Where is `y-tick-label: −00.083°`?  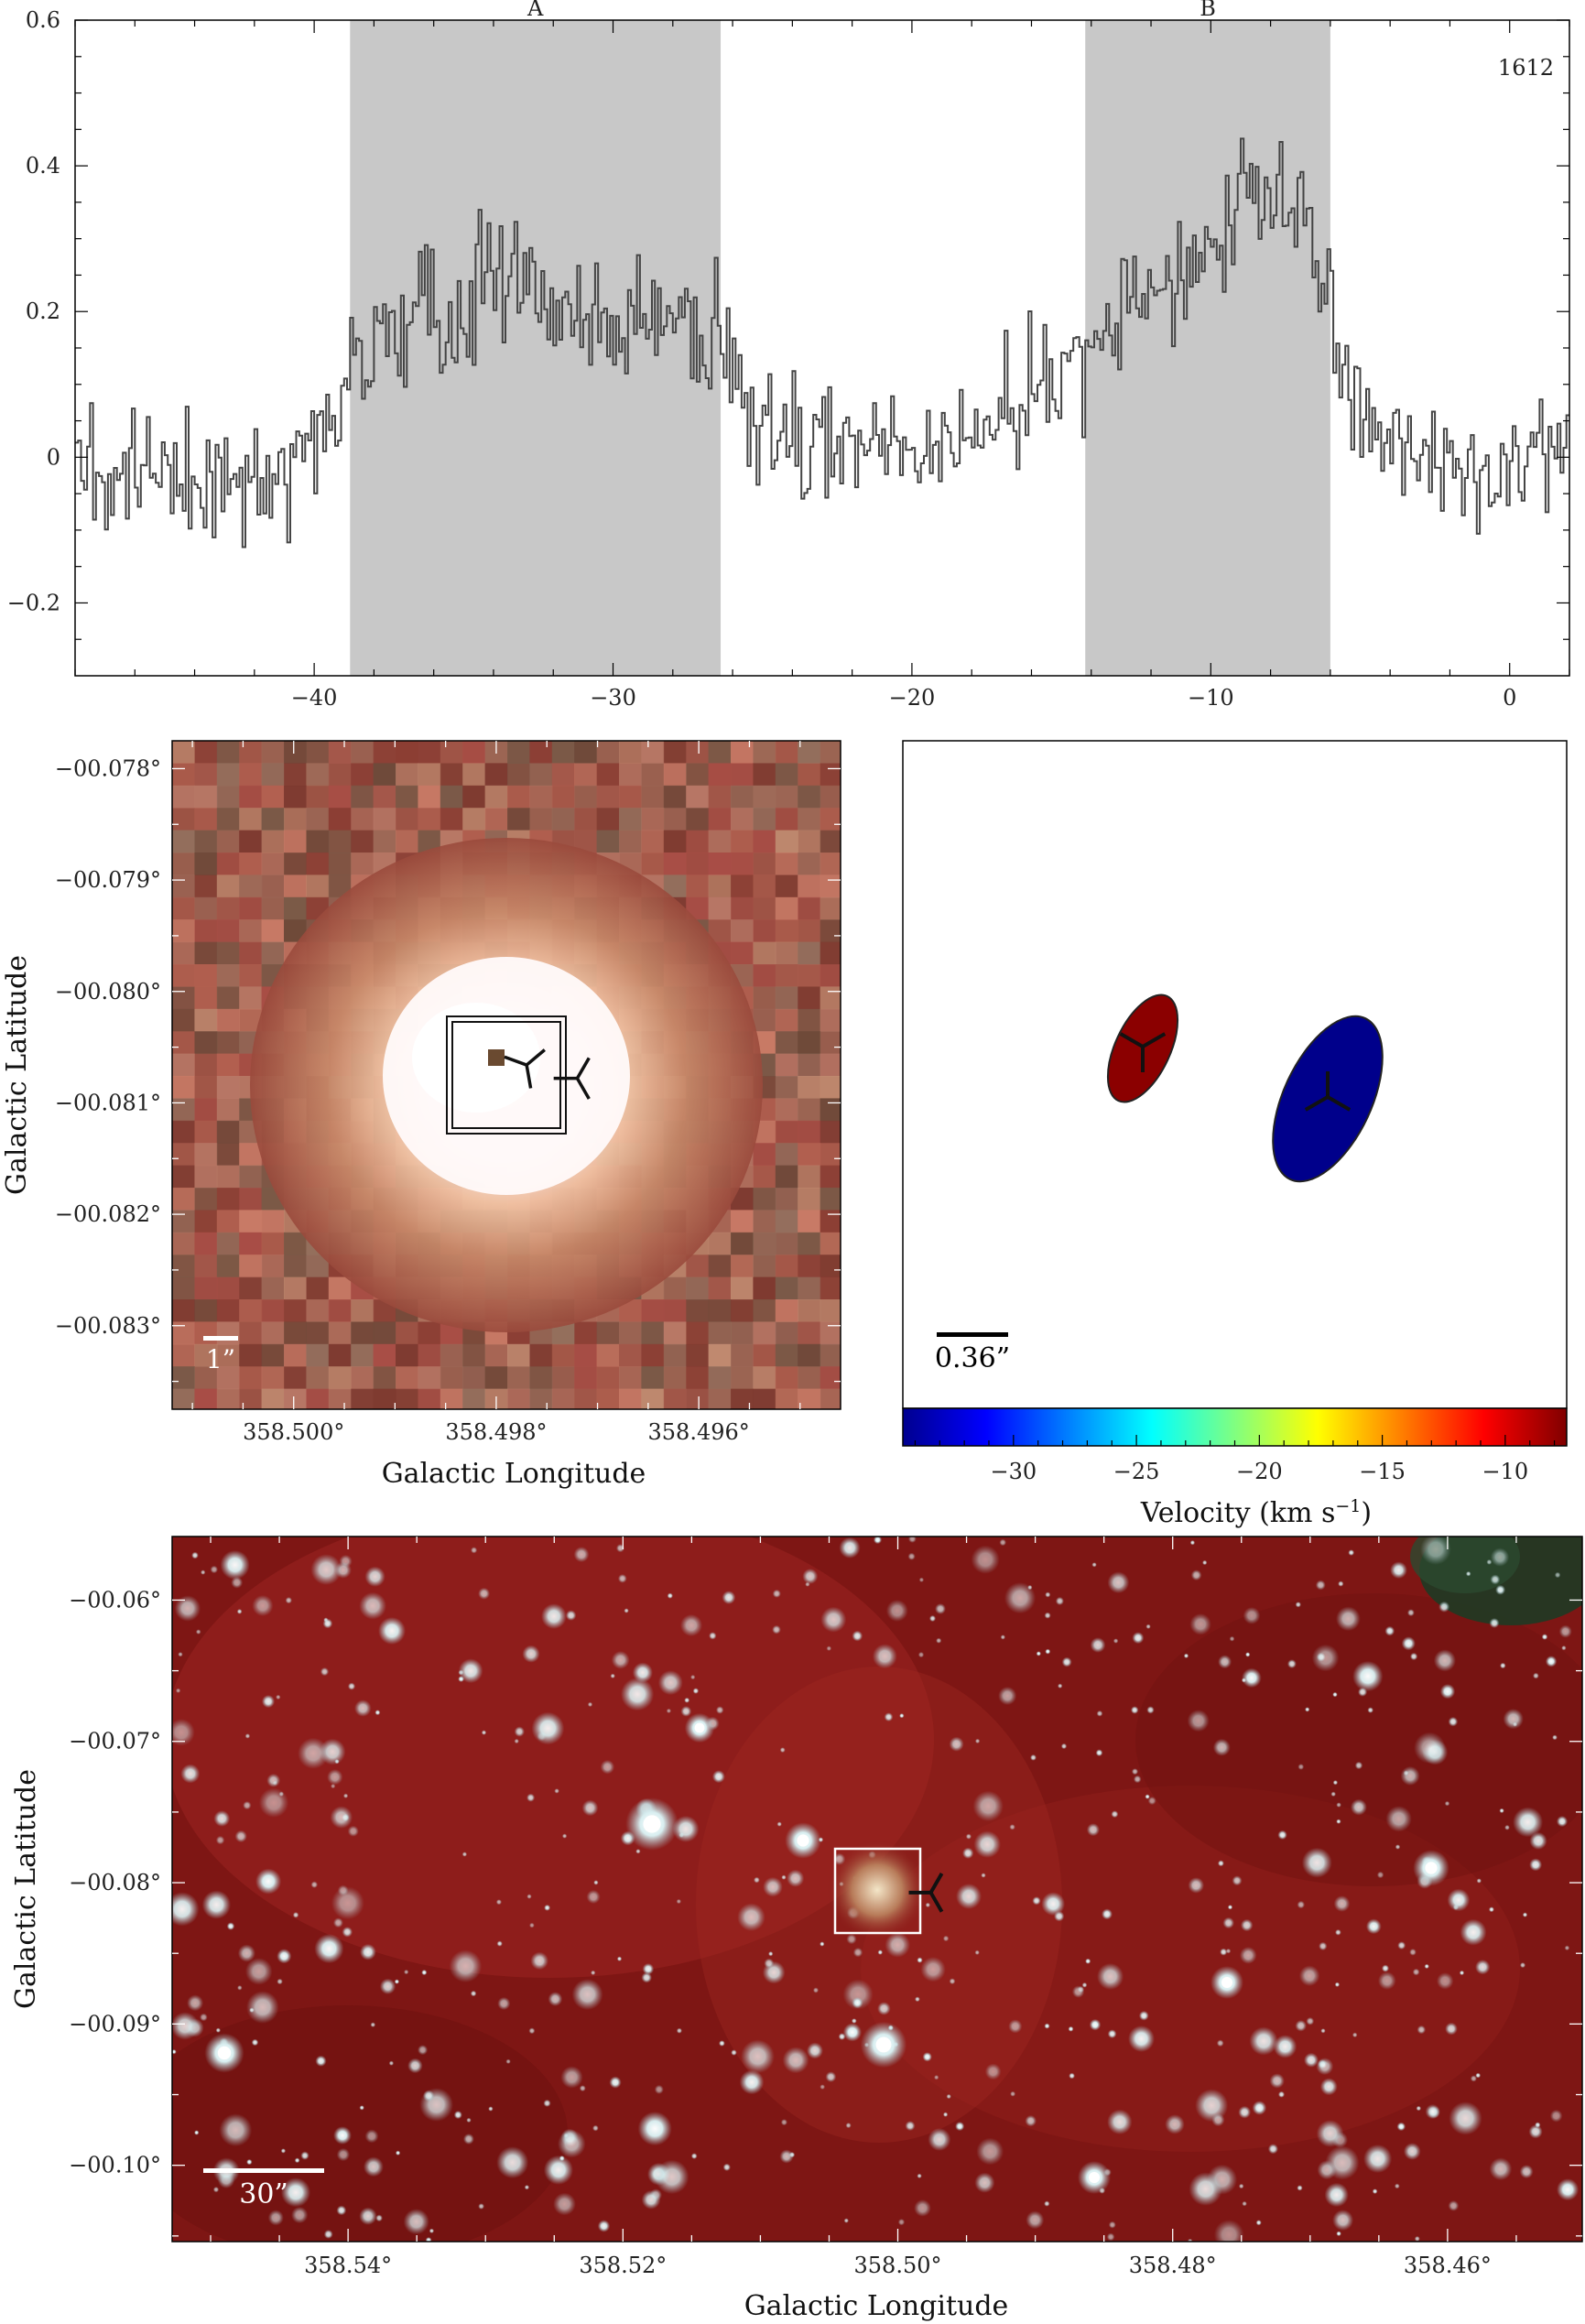 y-tick-label: −00.083° is located at coordinates (108, 1326).